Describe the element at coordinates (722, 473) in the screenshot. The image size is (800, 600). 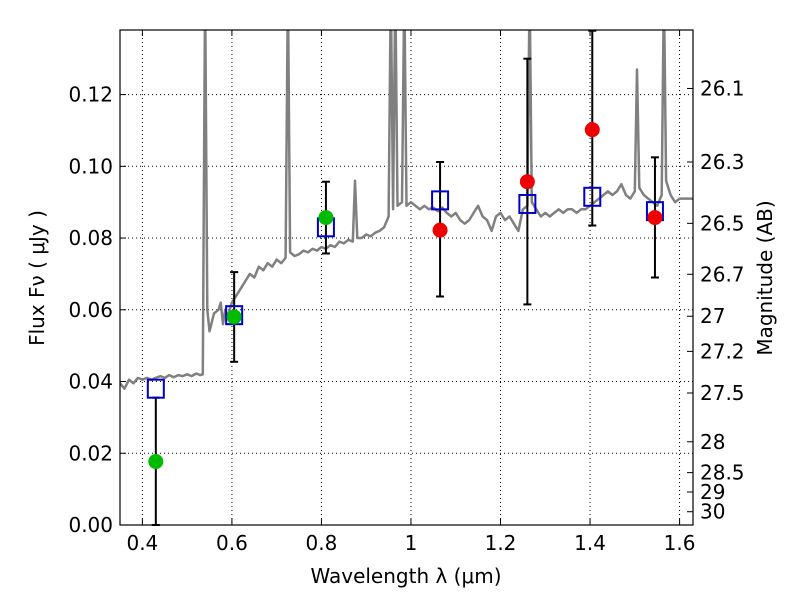
I see `y2-tick-label: 28.5` at that location.